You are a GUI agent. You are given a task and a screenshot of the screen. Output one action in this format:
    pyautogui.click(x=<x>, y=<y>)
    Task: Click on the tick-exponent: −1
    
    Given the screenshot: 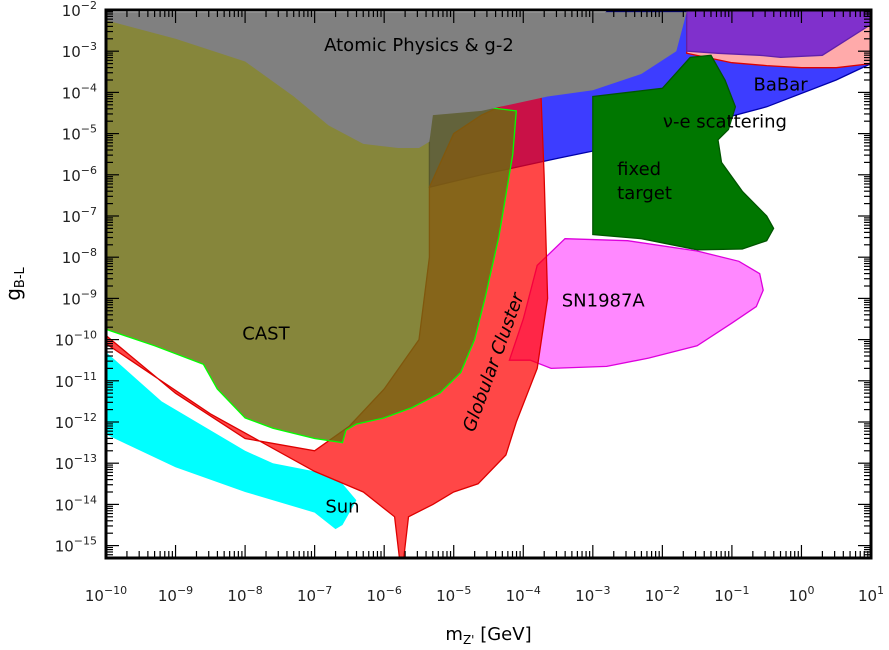 What is the action you would take?
    pyautogui.click(x=741, y=590)
    